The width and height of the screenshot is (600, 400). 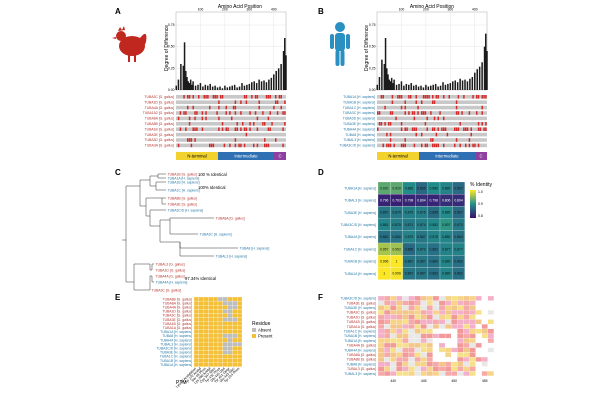 I want to click on d-cell-value: 0.862, so click(x=384, y=237).